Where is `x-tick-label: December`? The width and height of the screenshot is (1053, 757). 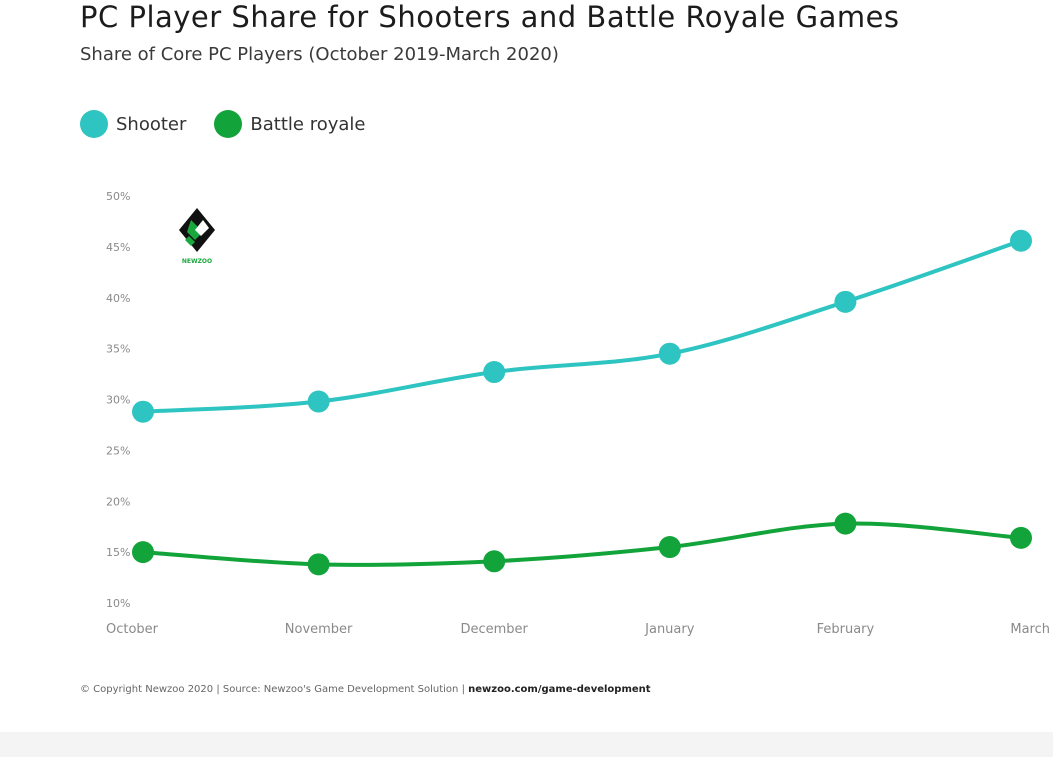 x-tick-label: December is located at coordinates (494, 629).